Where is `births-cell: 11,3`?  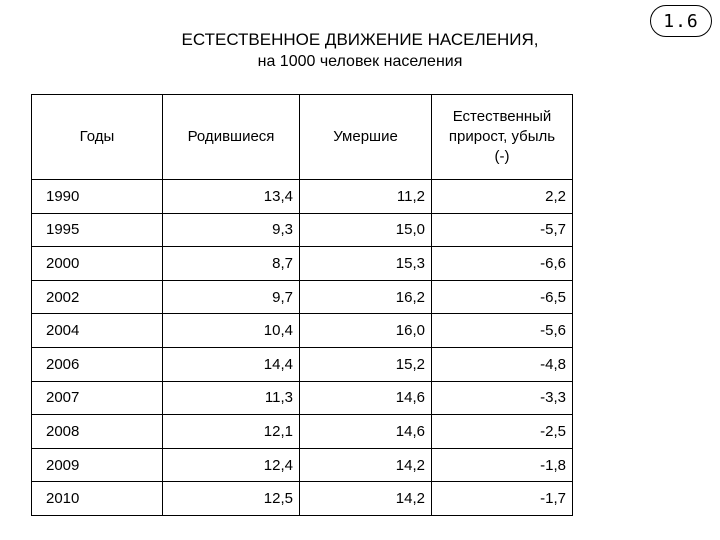 births-cell: 11,3 is located at coordinates (231, 398).